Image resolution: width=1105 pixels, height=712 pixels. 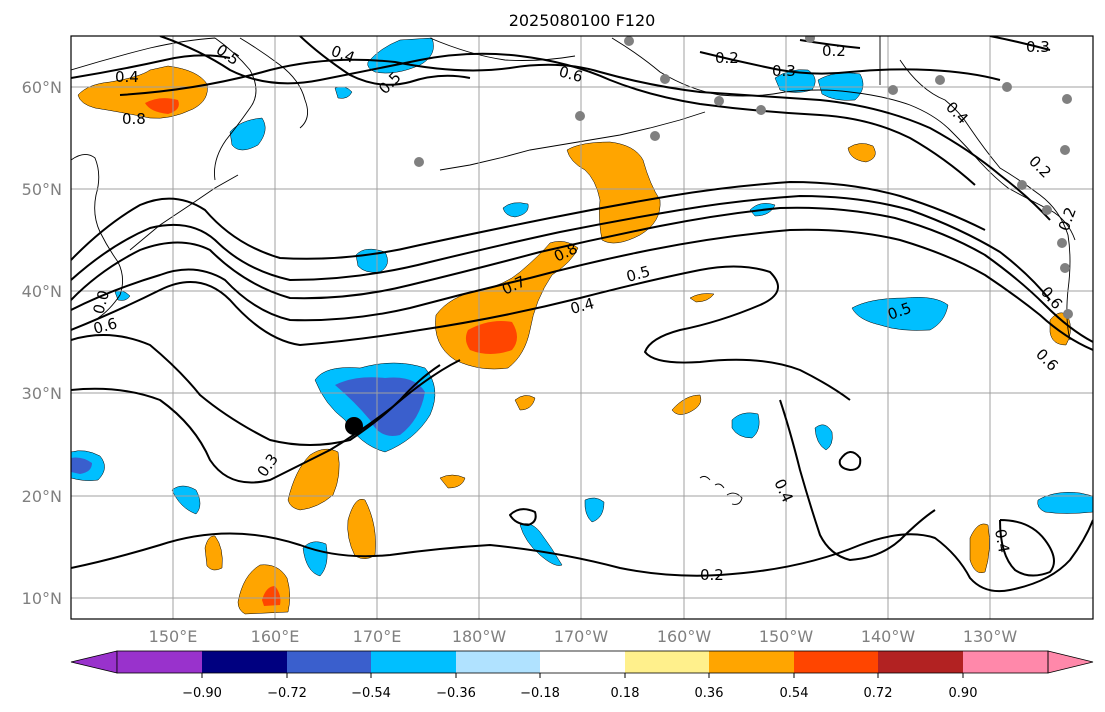 I want to click on lon-label: 150°W, so click(x=786, y=636).